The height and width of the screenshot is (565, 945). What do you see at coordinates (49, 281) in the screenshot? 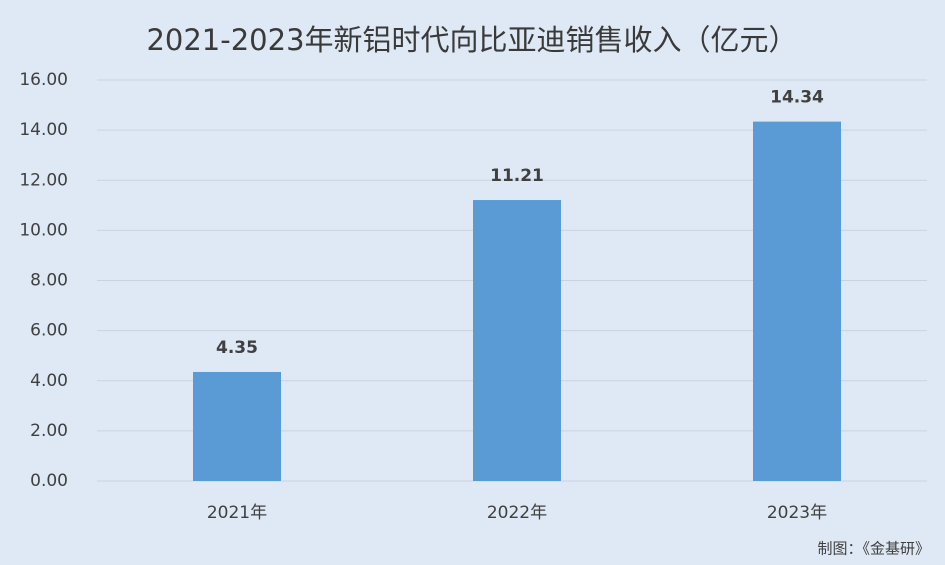
I see `y-tick-label: 8.00` at bounding box center [49, 281].